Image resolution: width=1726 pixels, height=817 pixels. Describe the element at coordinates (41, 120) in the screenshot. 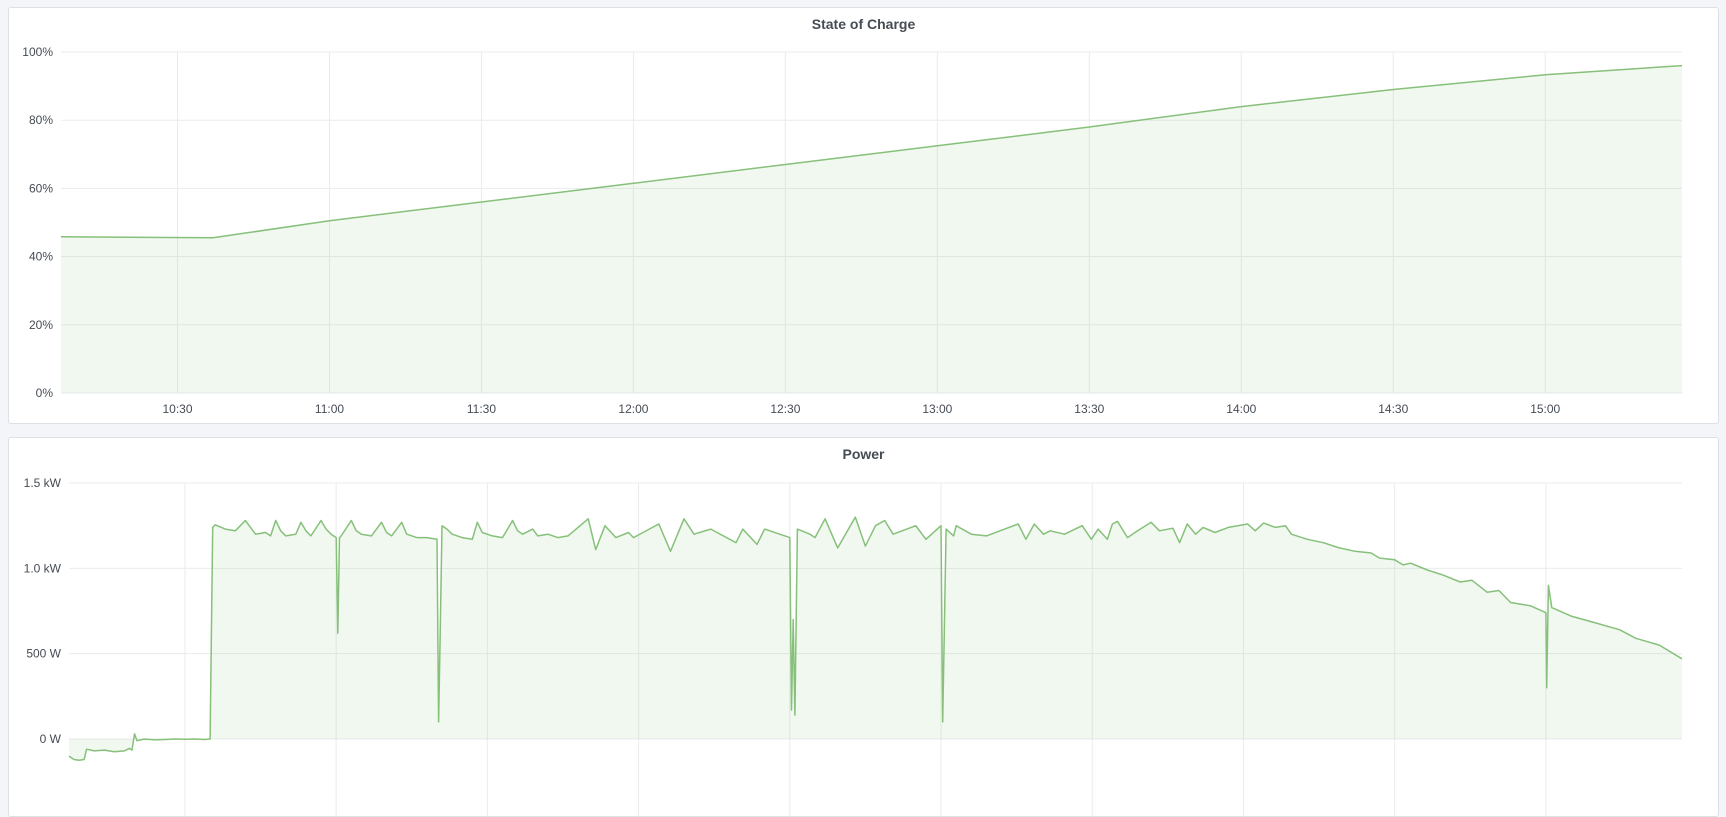

I see `y-tick-label: 80%` at that location.